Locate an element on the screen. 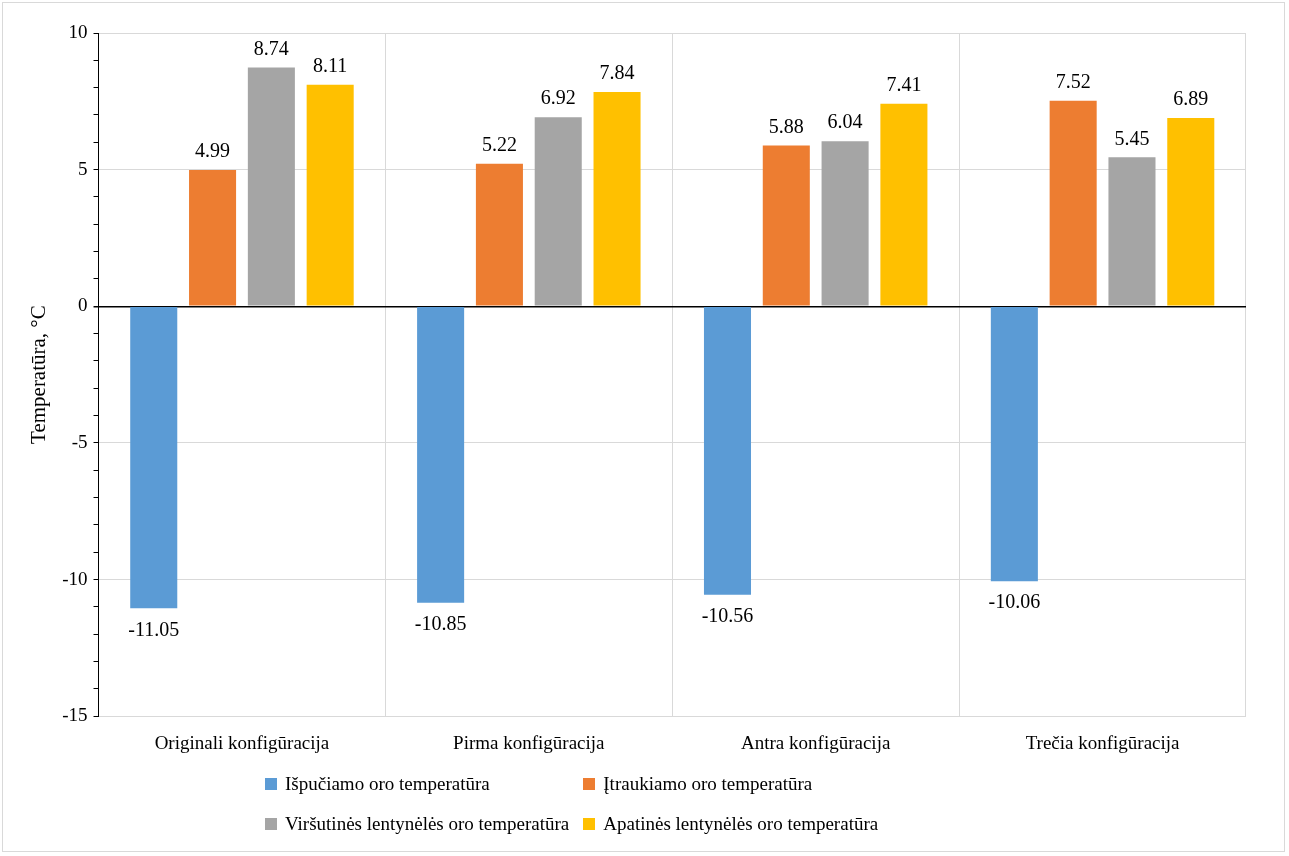  data-label: -11.05 is located at coordinates (154, 628).